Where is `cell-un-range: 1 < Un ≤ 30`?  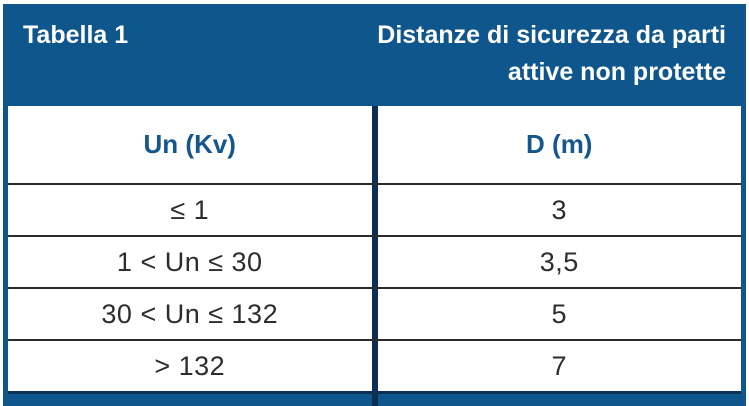
cell-un-range: 1 < Un ≤ 30 is located at coordinates (193, 262).